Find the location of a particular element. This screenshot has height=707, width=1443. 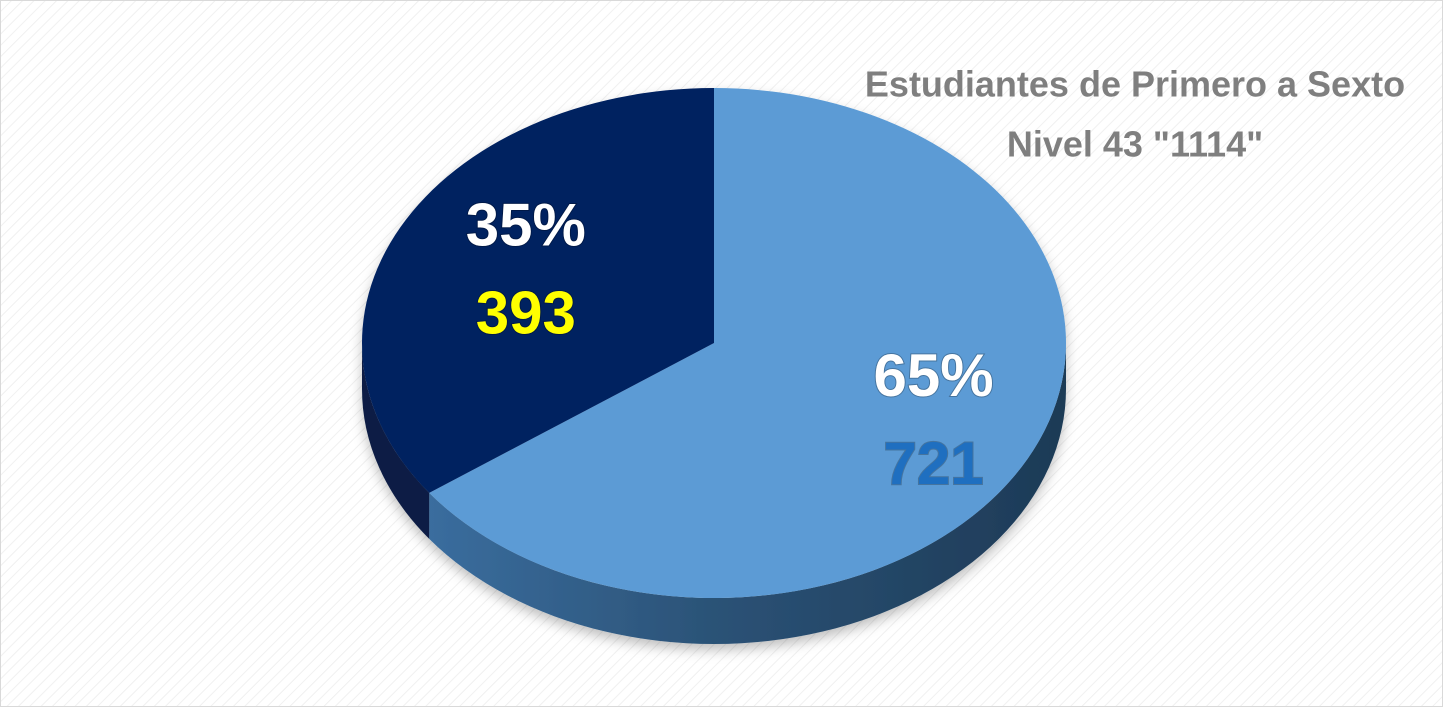

slice is located at coordinates (537, 290).